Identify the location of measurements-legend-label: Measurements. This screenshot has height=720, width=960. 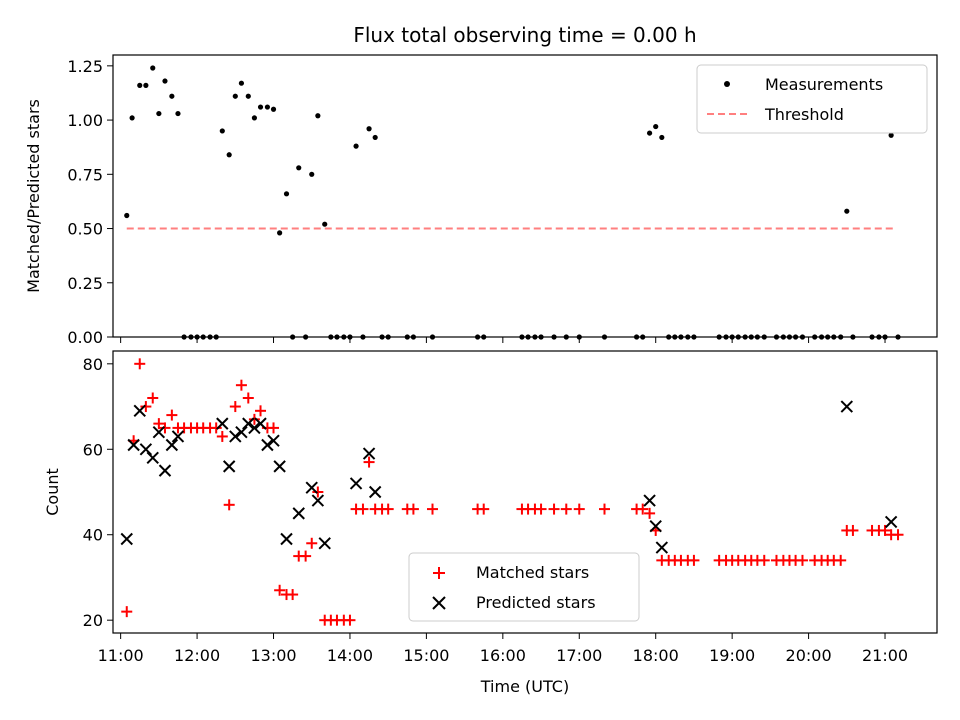
(824, 84).